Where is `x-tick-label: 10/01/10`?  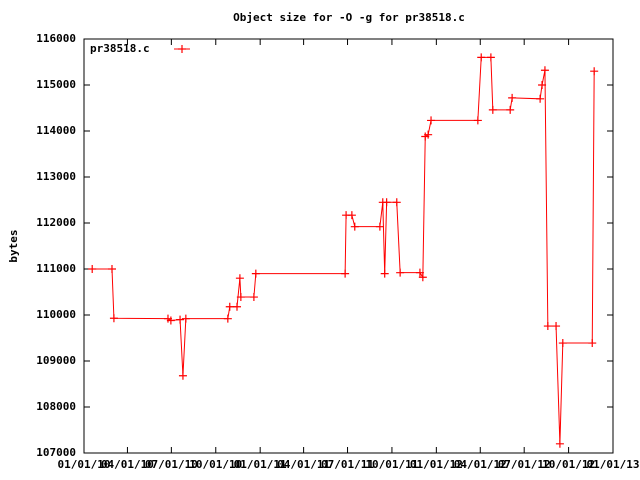
x-tick-label: 10/01/10 is located at coordinates (215, 464).